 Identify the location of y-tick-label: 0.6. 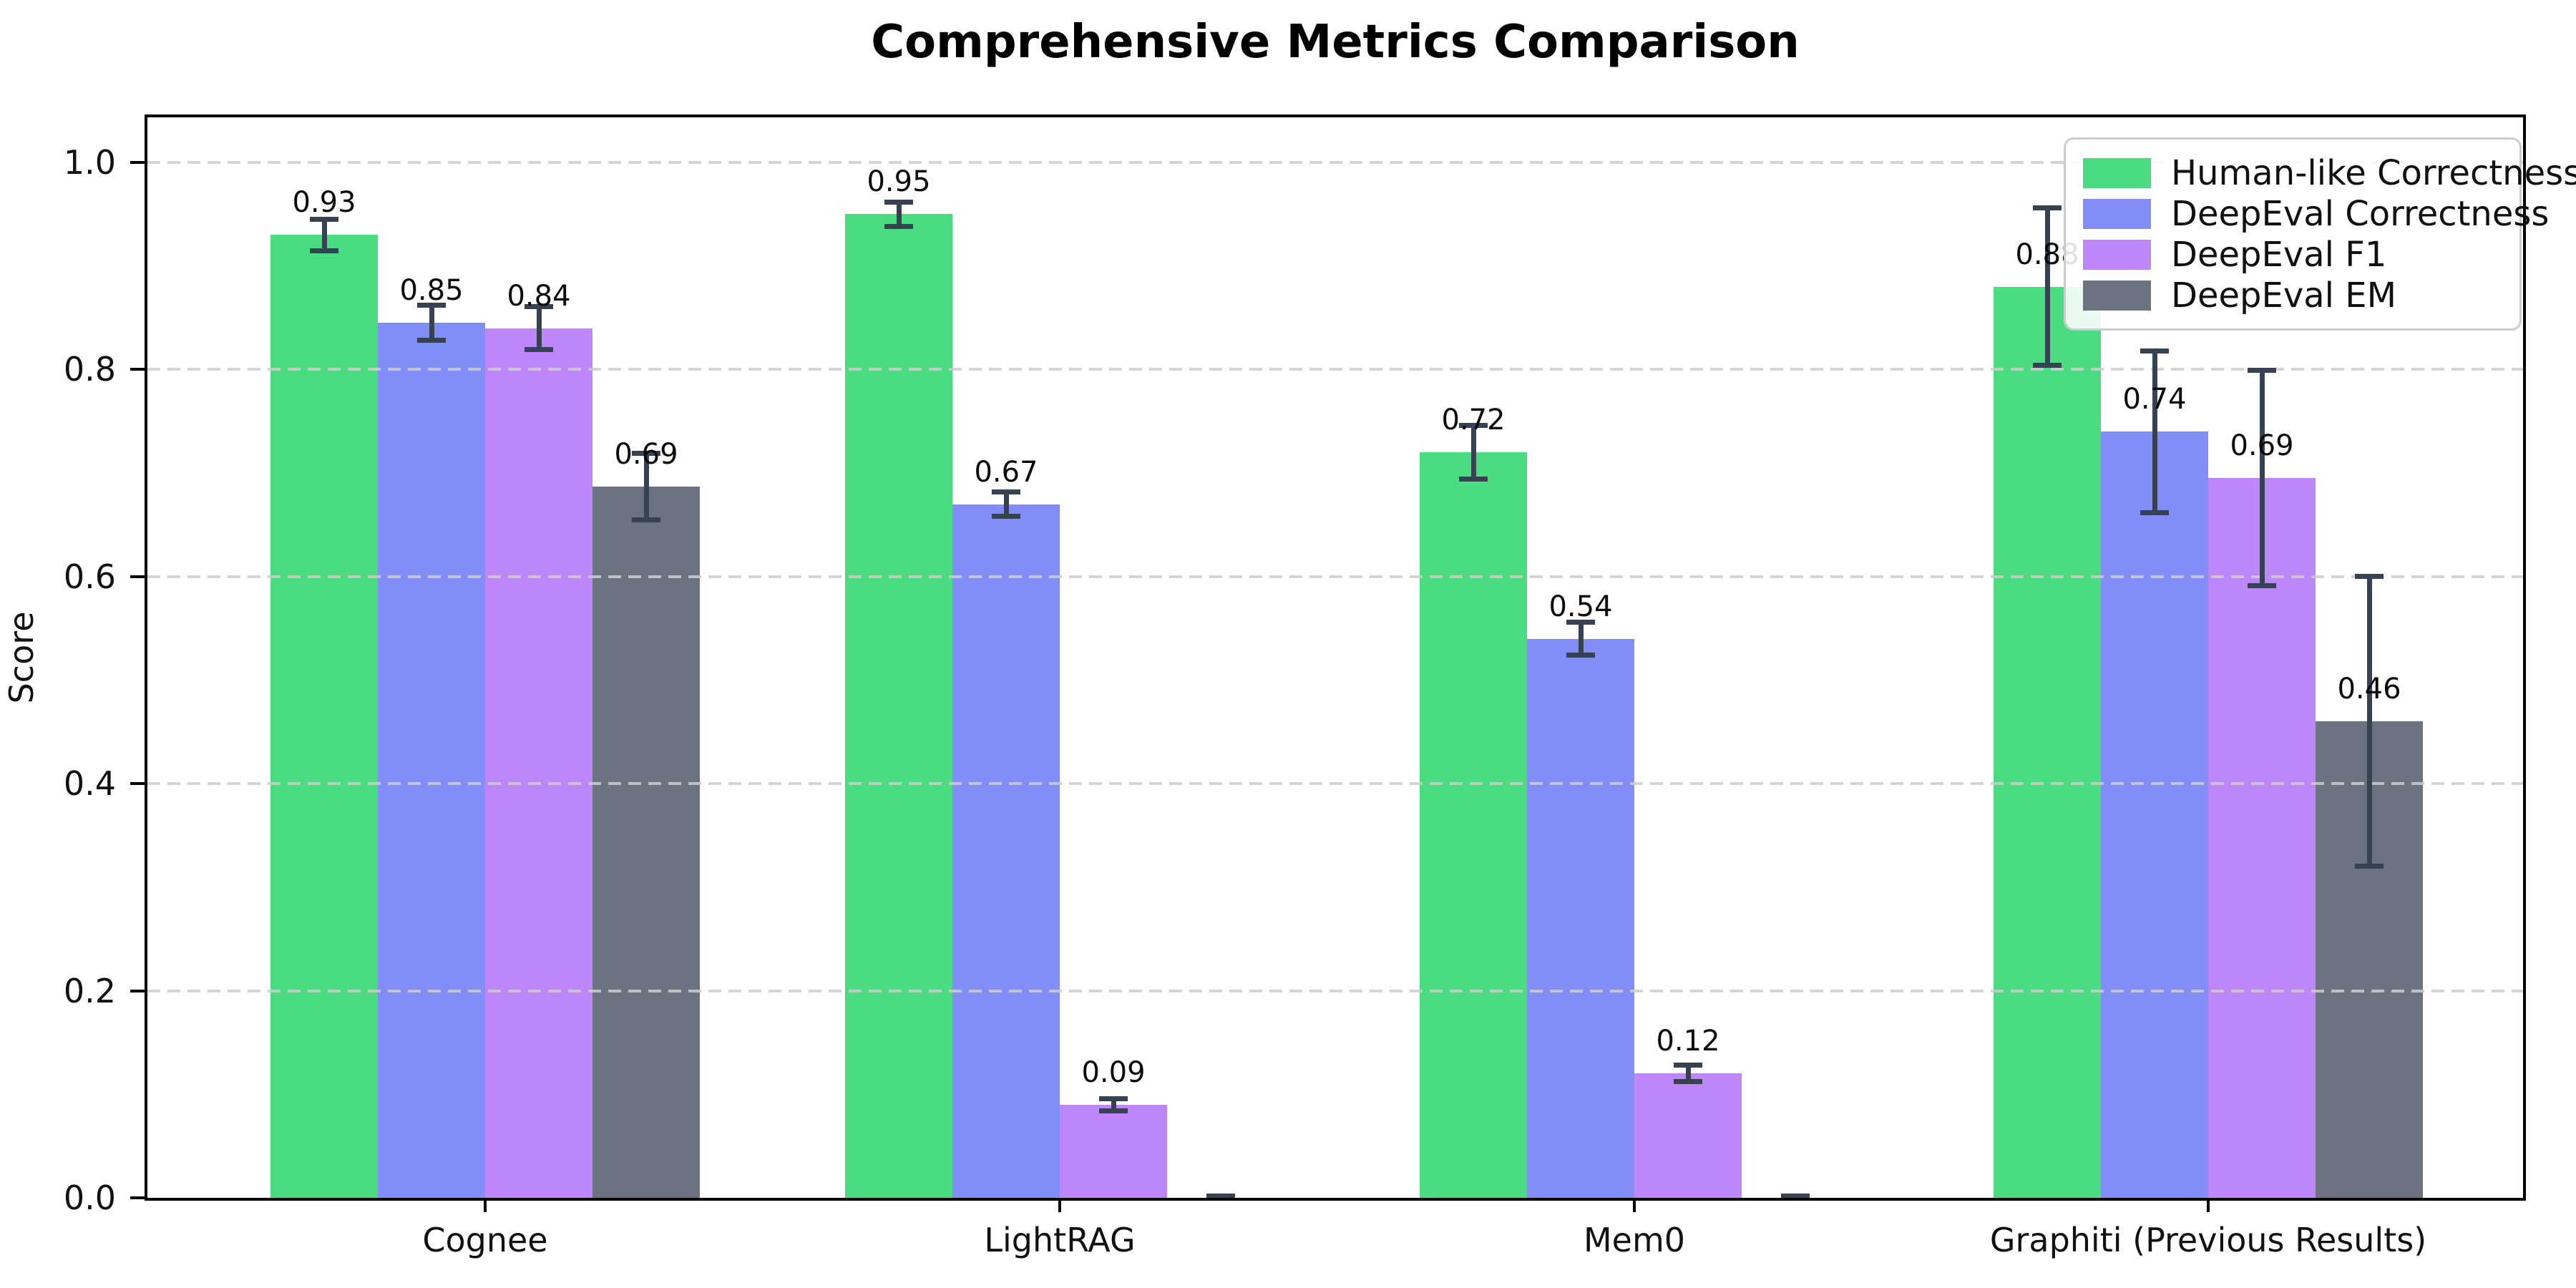
(89, 576).